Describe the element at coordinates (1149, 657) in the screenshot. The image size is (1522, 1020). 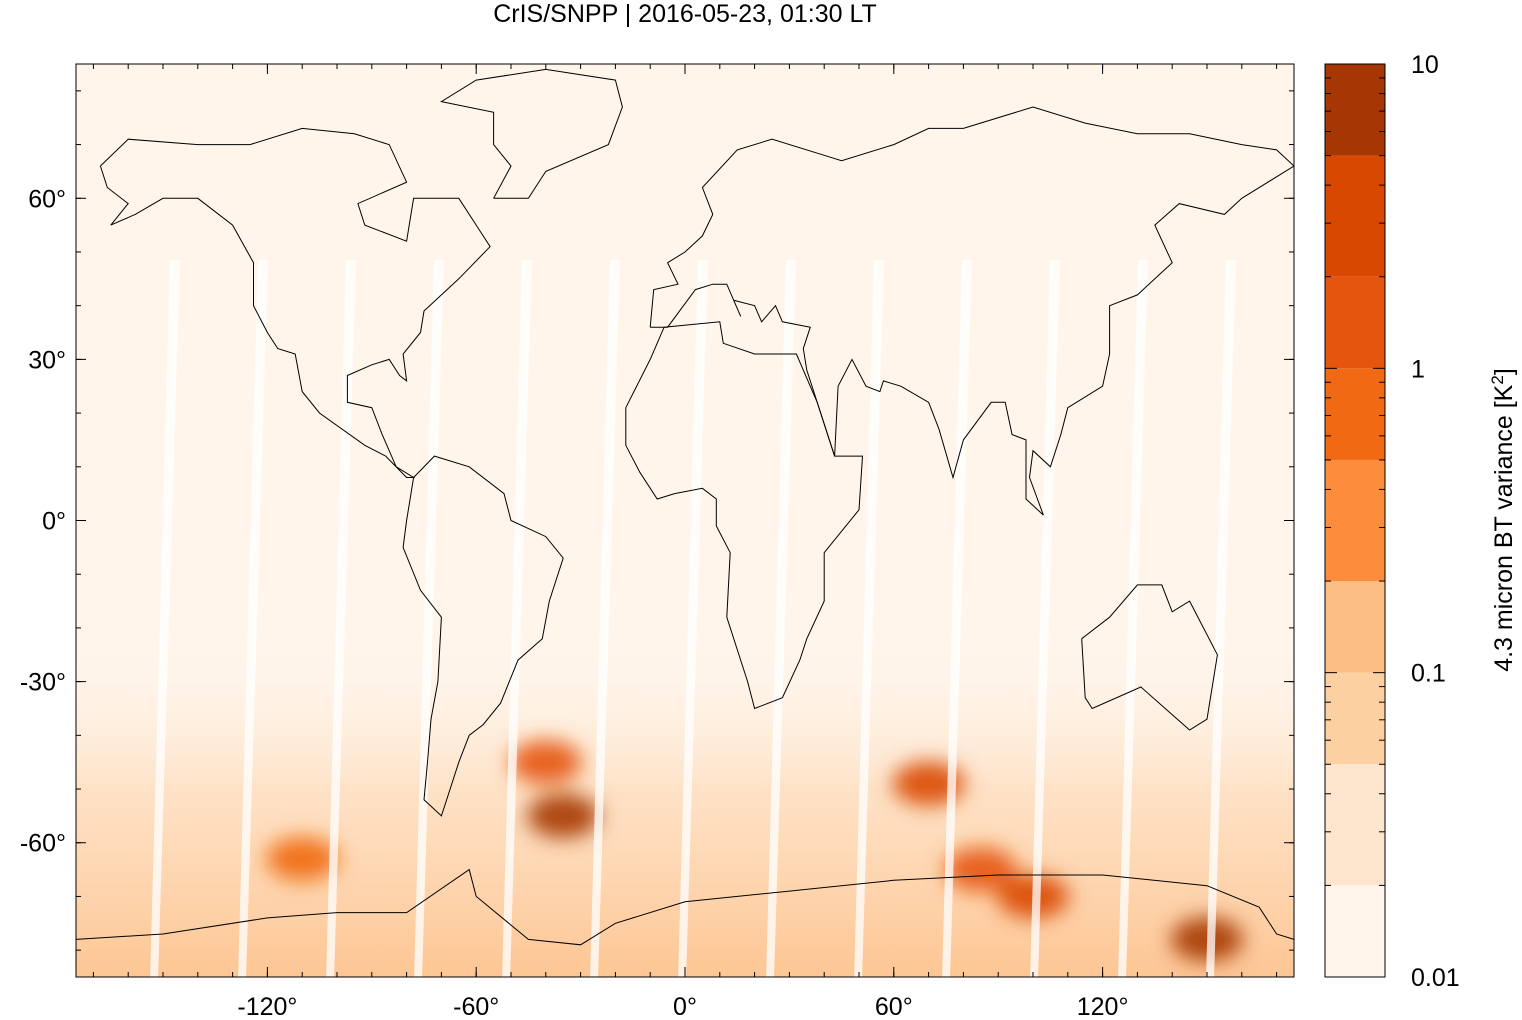
I see `coastline-australia` at that location.